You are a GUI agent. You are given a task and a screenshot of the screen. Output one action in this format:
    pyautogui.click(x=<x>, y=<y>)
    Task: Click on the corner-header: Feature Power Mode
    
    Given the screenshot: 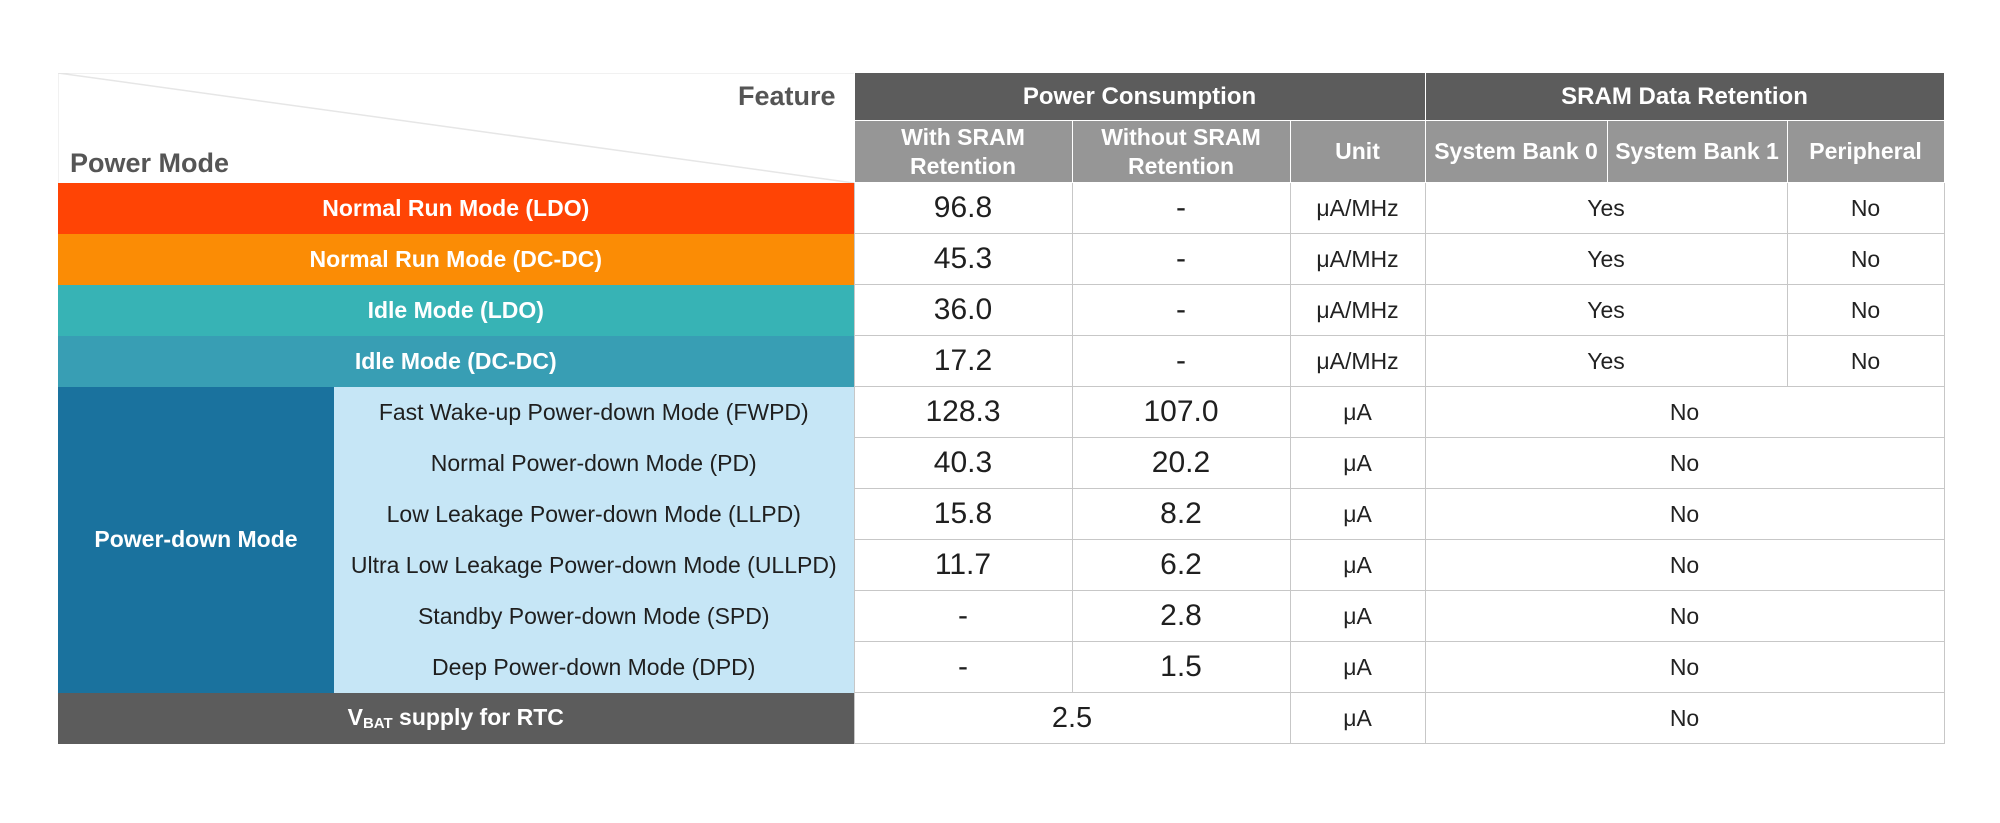 What is the action you would take?
    pyautogui.click(x=456, y=127)
    